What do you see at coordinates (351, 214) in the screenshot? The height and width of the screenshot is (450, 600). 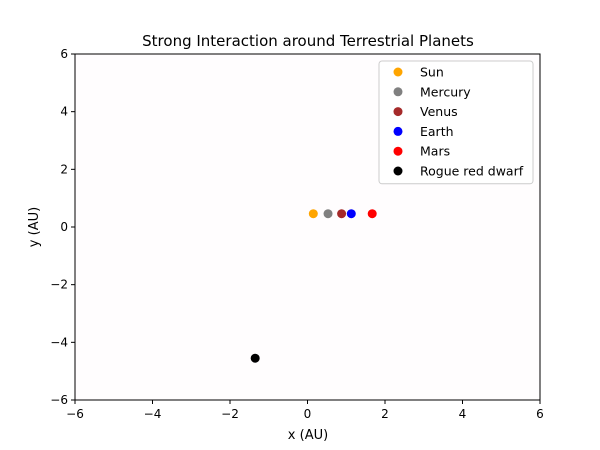 I see `point-earth` at bounding box center [351, 214].